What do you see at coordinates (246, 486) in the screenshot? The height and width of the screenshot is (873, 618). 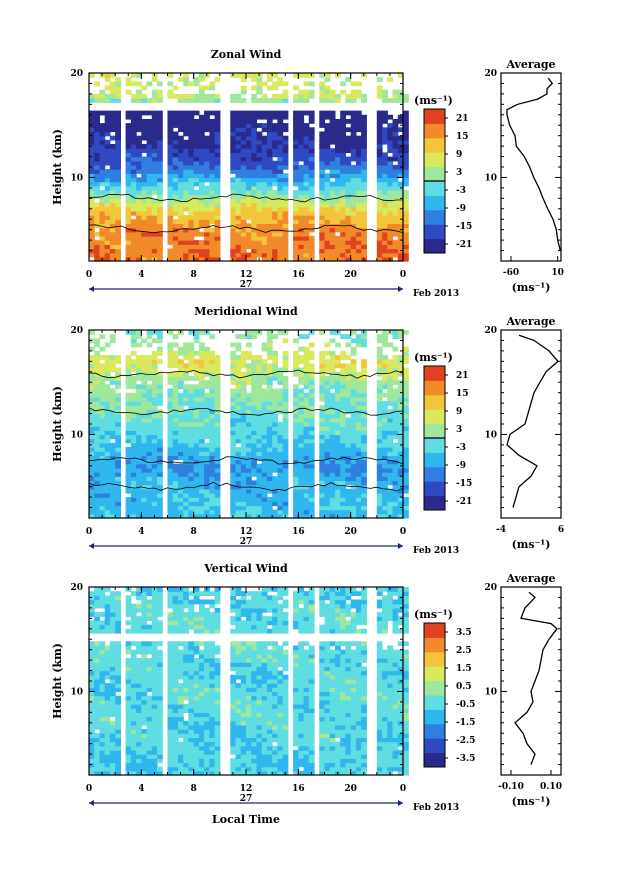 I see `contour-line` at bounding box center [246, 486].